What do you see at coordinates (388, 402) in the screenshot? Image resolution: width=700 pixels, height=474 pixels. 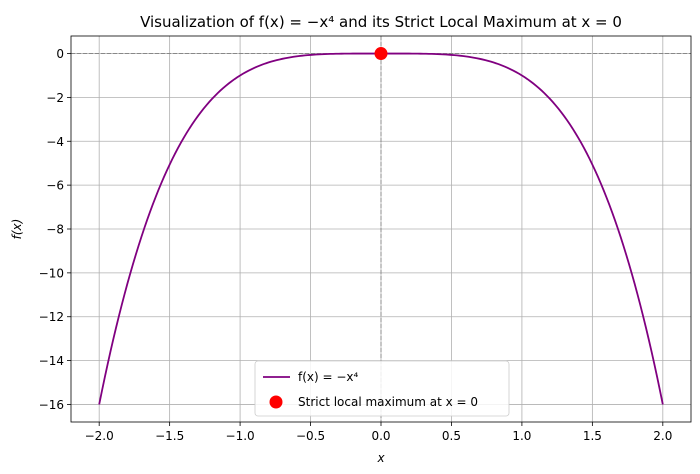 I see `legend-label-point: Strict local maximum at x = 0` at bounding box center [388, 402].